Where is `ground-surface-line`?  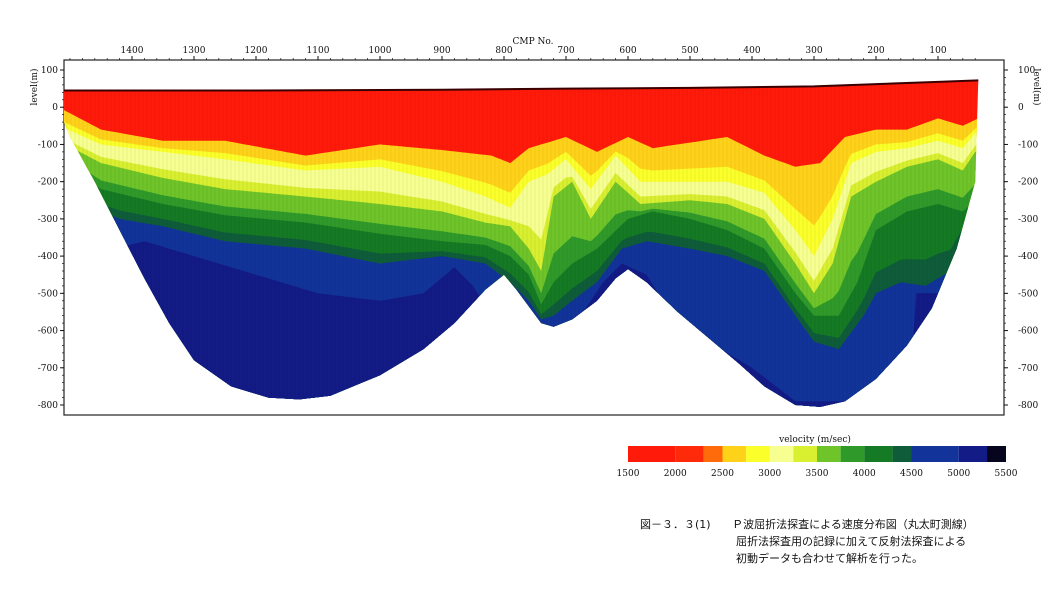
ground-surface-line is located at coordinates (521, 85).